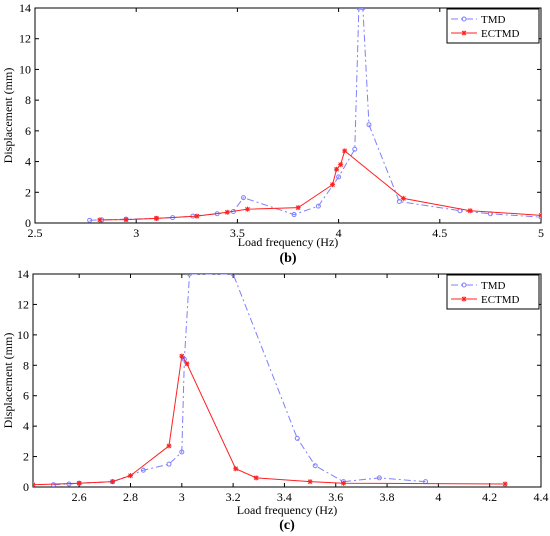  I want to click on series-line-ectmd, so click(320, 185).